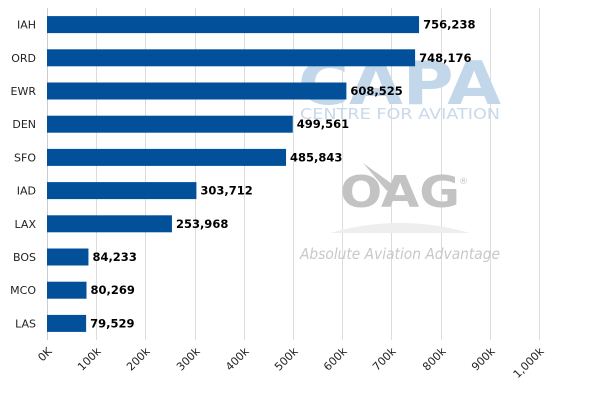 This screenshot has width=600, height=400. Describe the element at coordinates (25, 323) in the screenshot. I see `category-label: LAS` at that location.